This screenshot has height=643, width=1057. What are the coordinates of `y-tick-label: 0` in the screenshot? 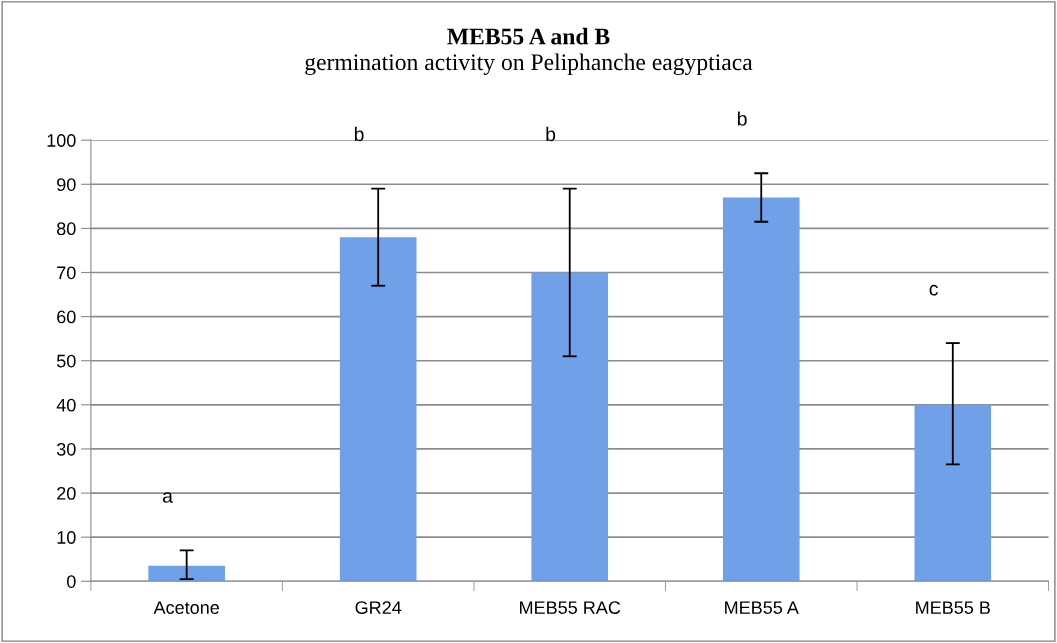 It's located at (71, 581).